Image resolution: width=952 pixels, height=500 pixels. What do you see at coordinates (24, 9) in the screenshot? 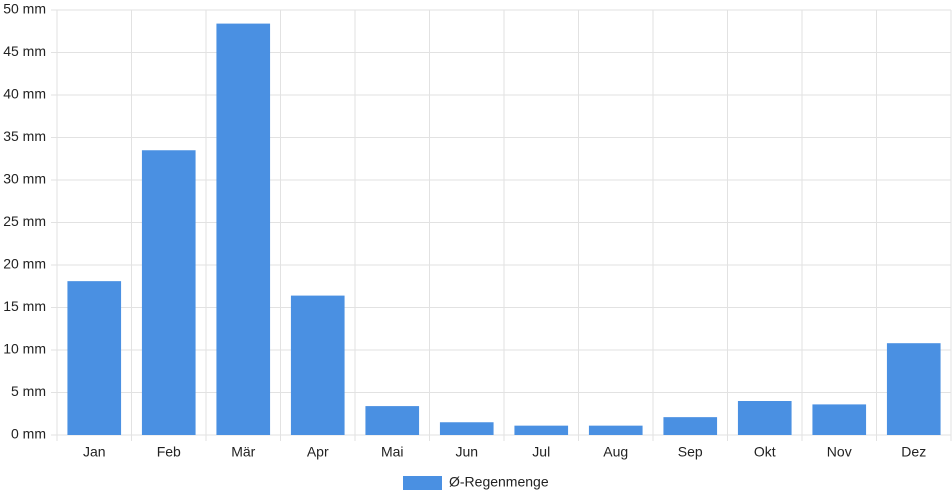
I see `y-tick-label: 50 mm` at bounding box center [24, 9].